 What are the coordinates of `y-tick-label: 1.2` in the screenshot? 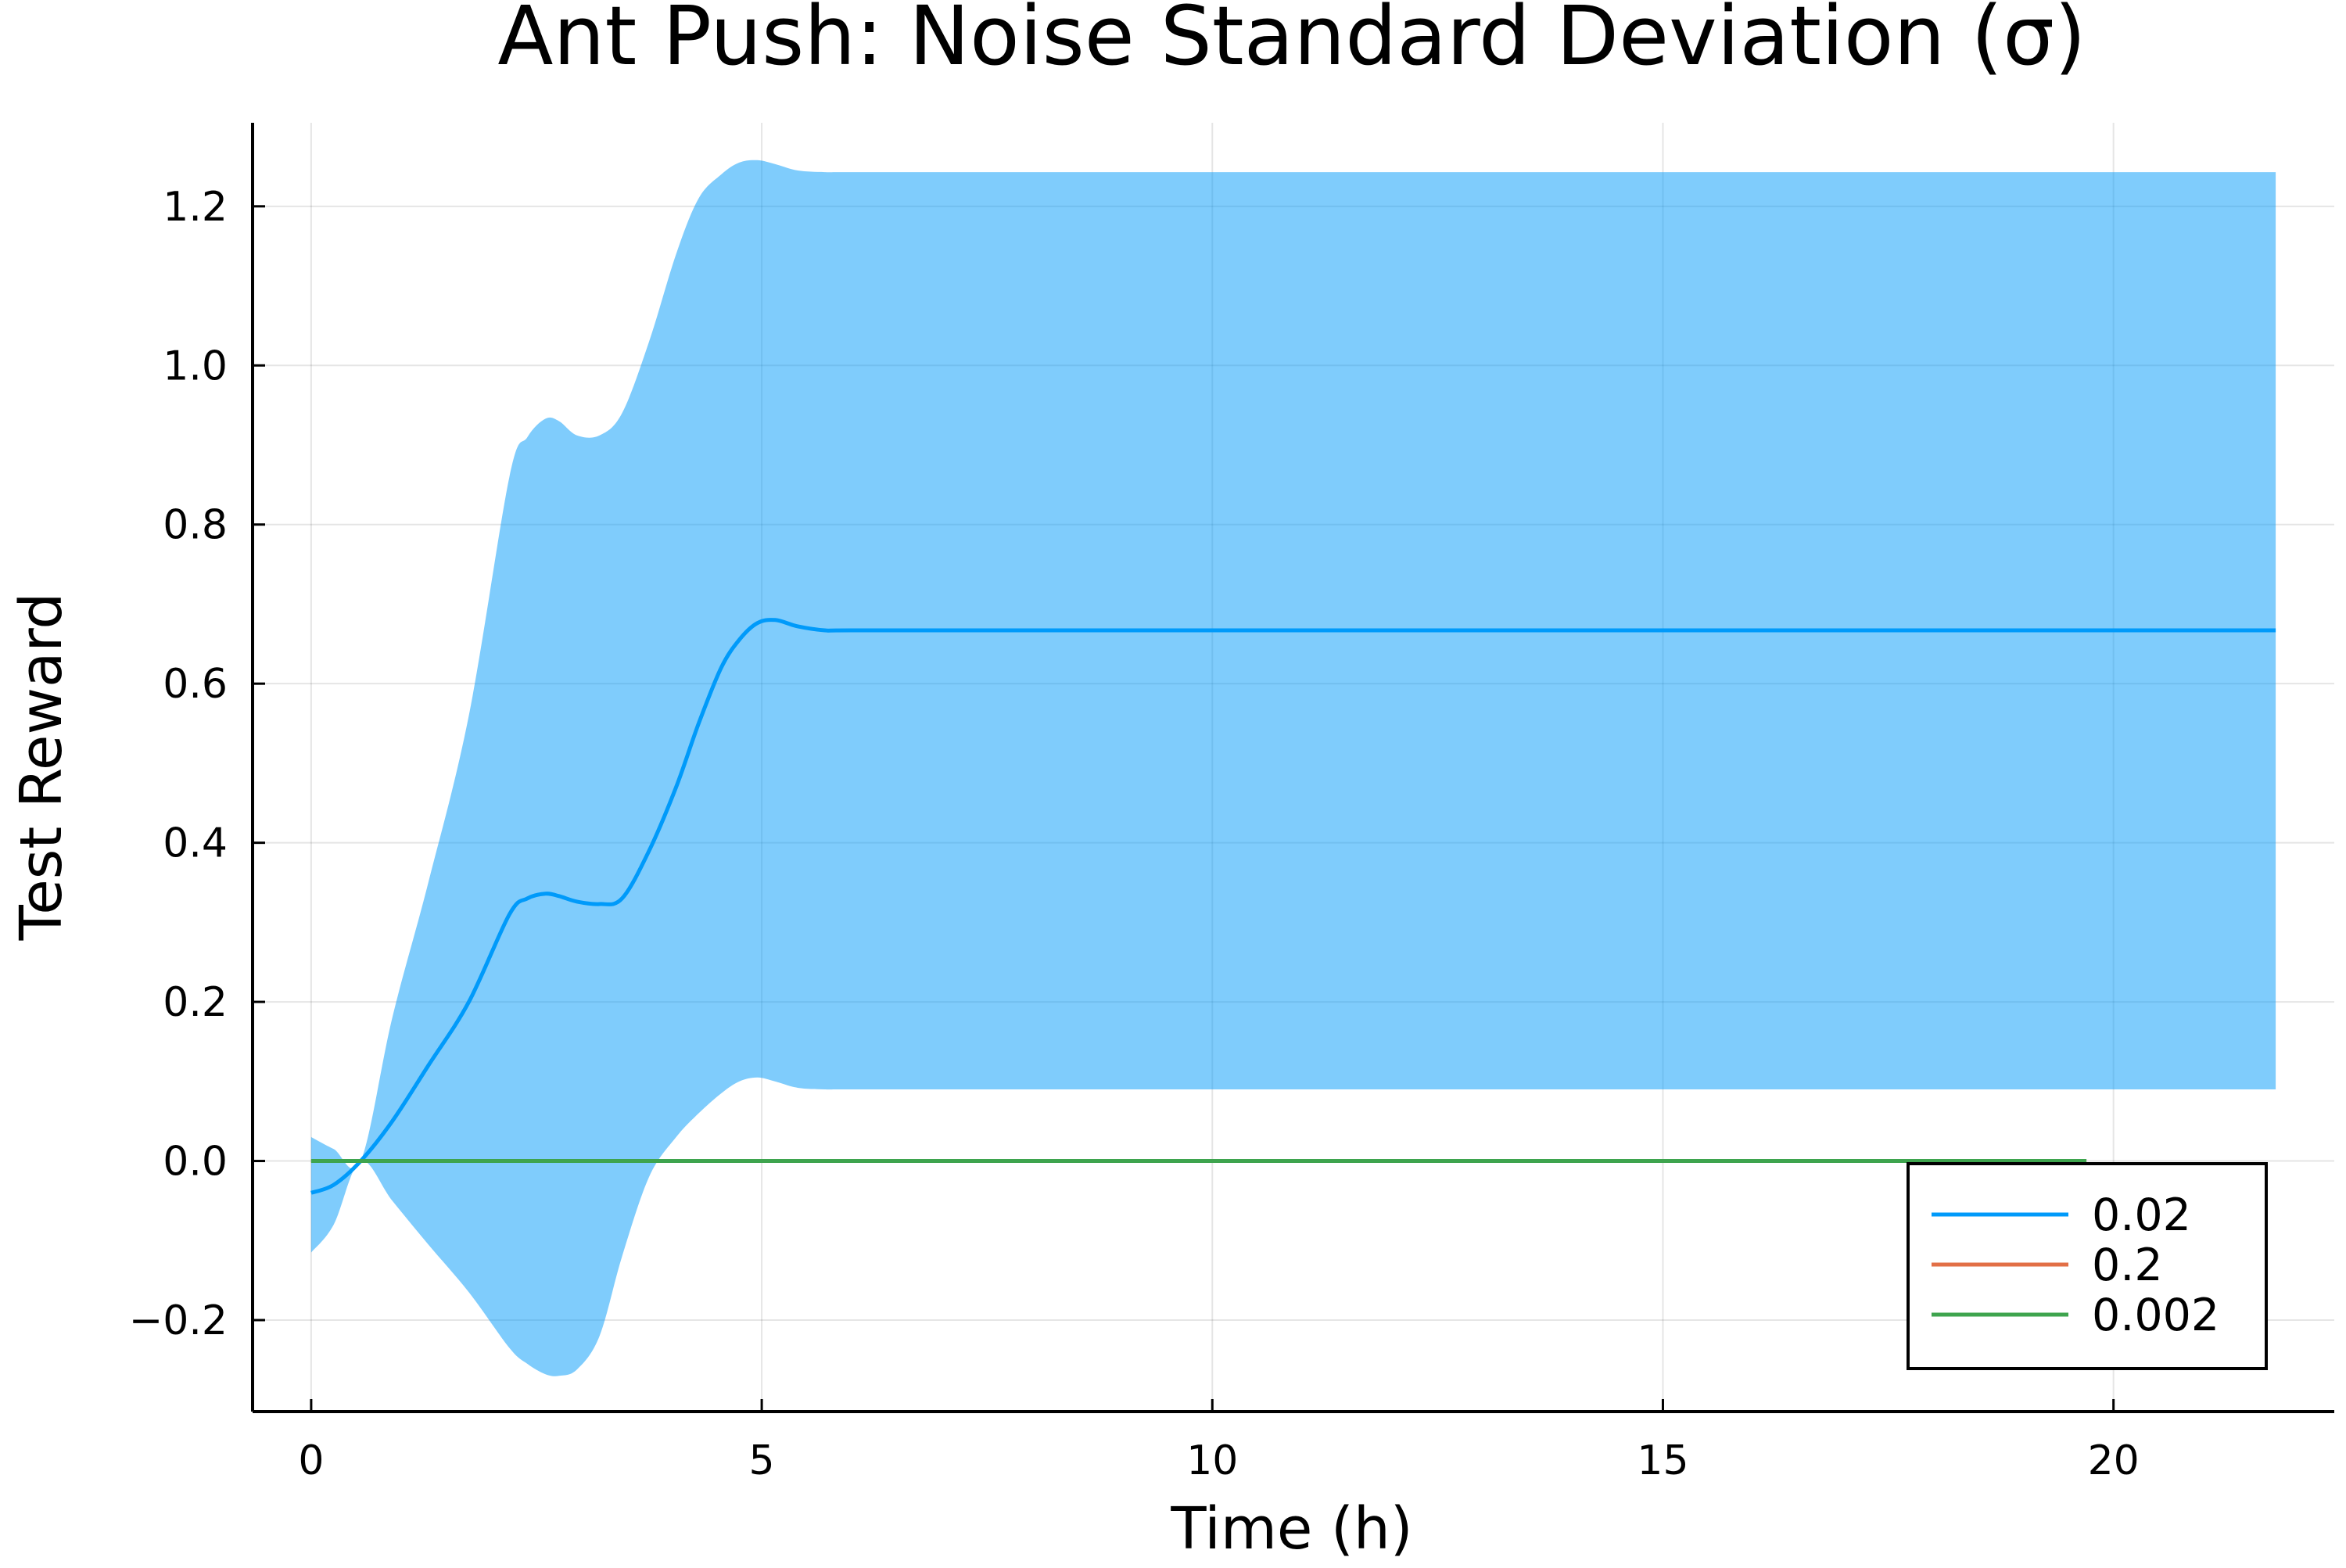 It's located at (195, 207).